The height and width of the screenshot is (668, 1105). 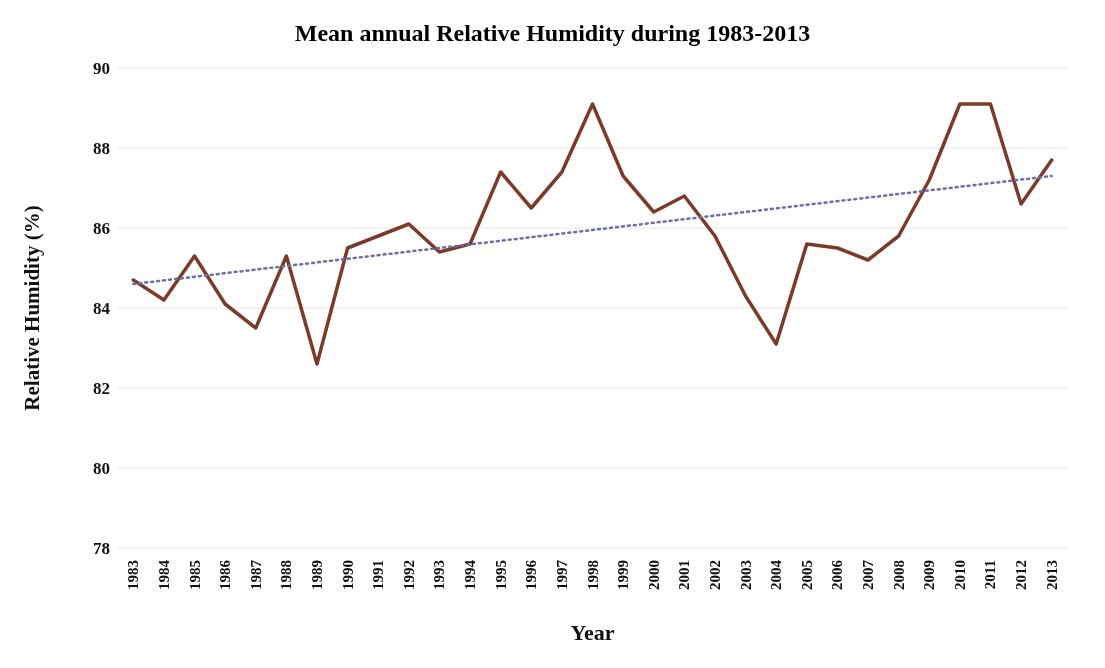 What do you see at coordinates (32, 308) in the screenshot?
I see `y-axis-title: Relative Humidity (%)` at bounding box center [32, 308].